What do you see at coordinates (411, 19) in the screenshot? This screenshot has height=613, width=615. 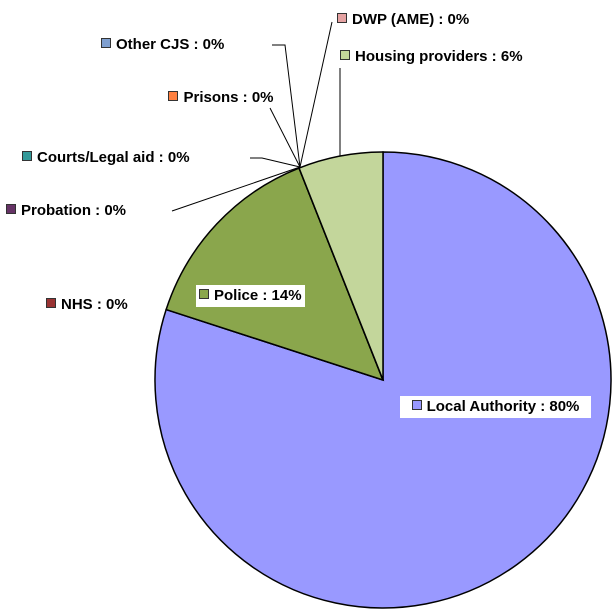 I see `label-text: DWP (AME) : 0%` at bounding box center [411, 19].